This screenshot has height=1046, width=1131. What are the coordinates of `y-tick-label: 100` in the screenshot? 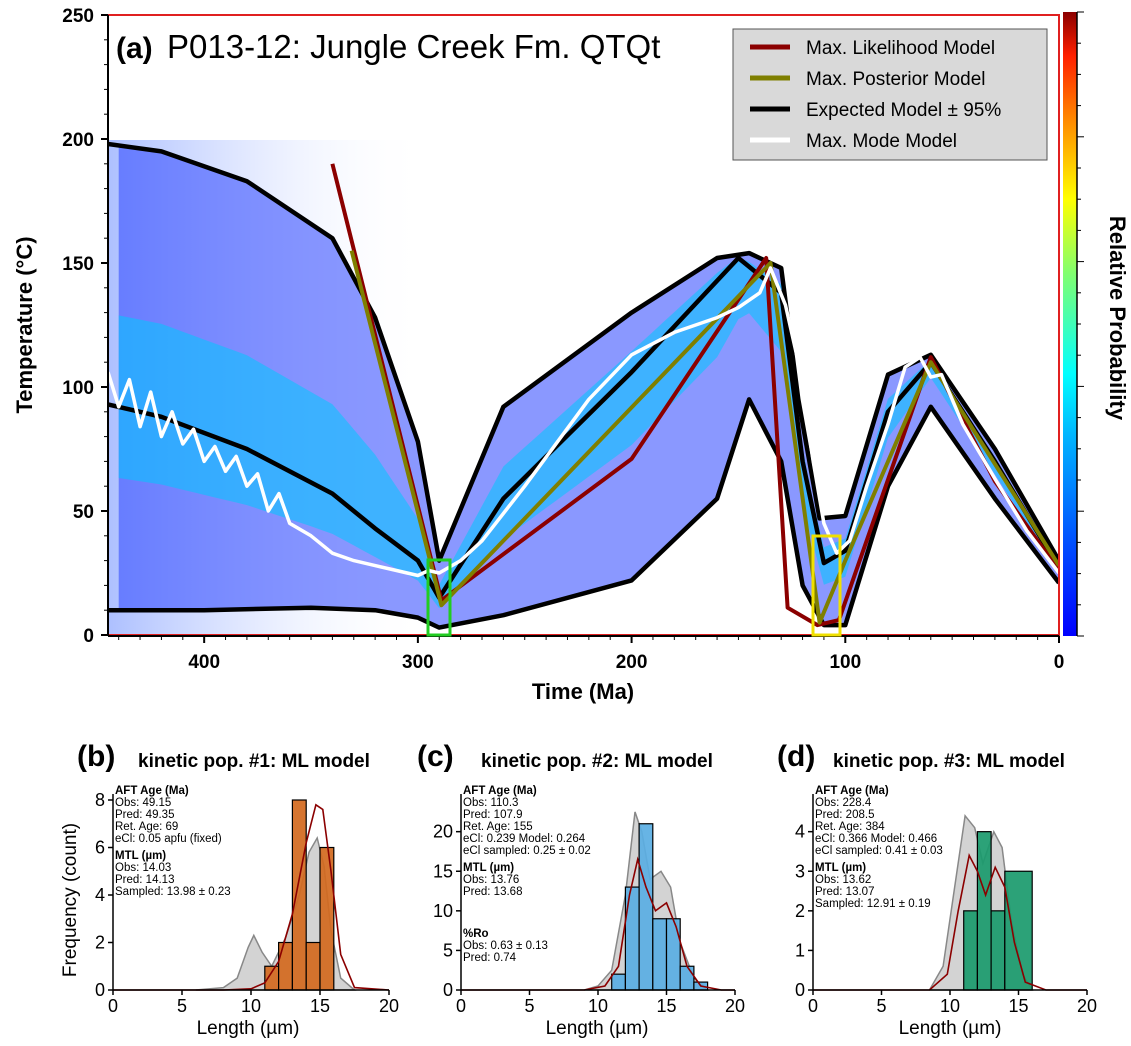 It's located at (78, 388).